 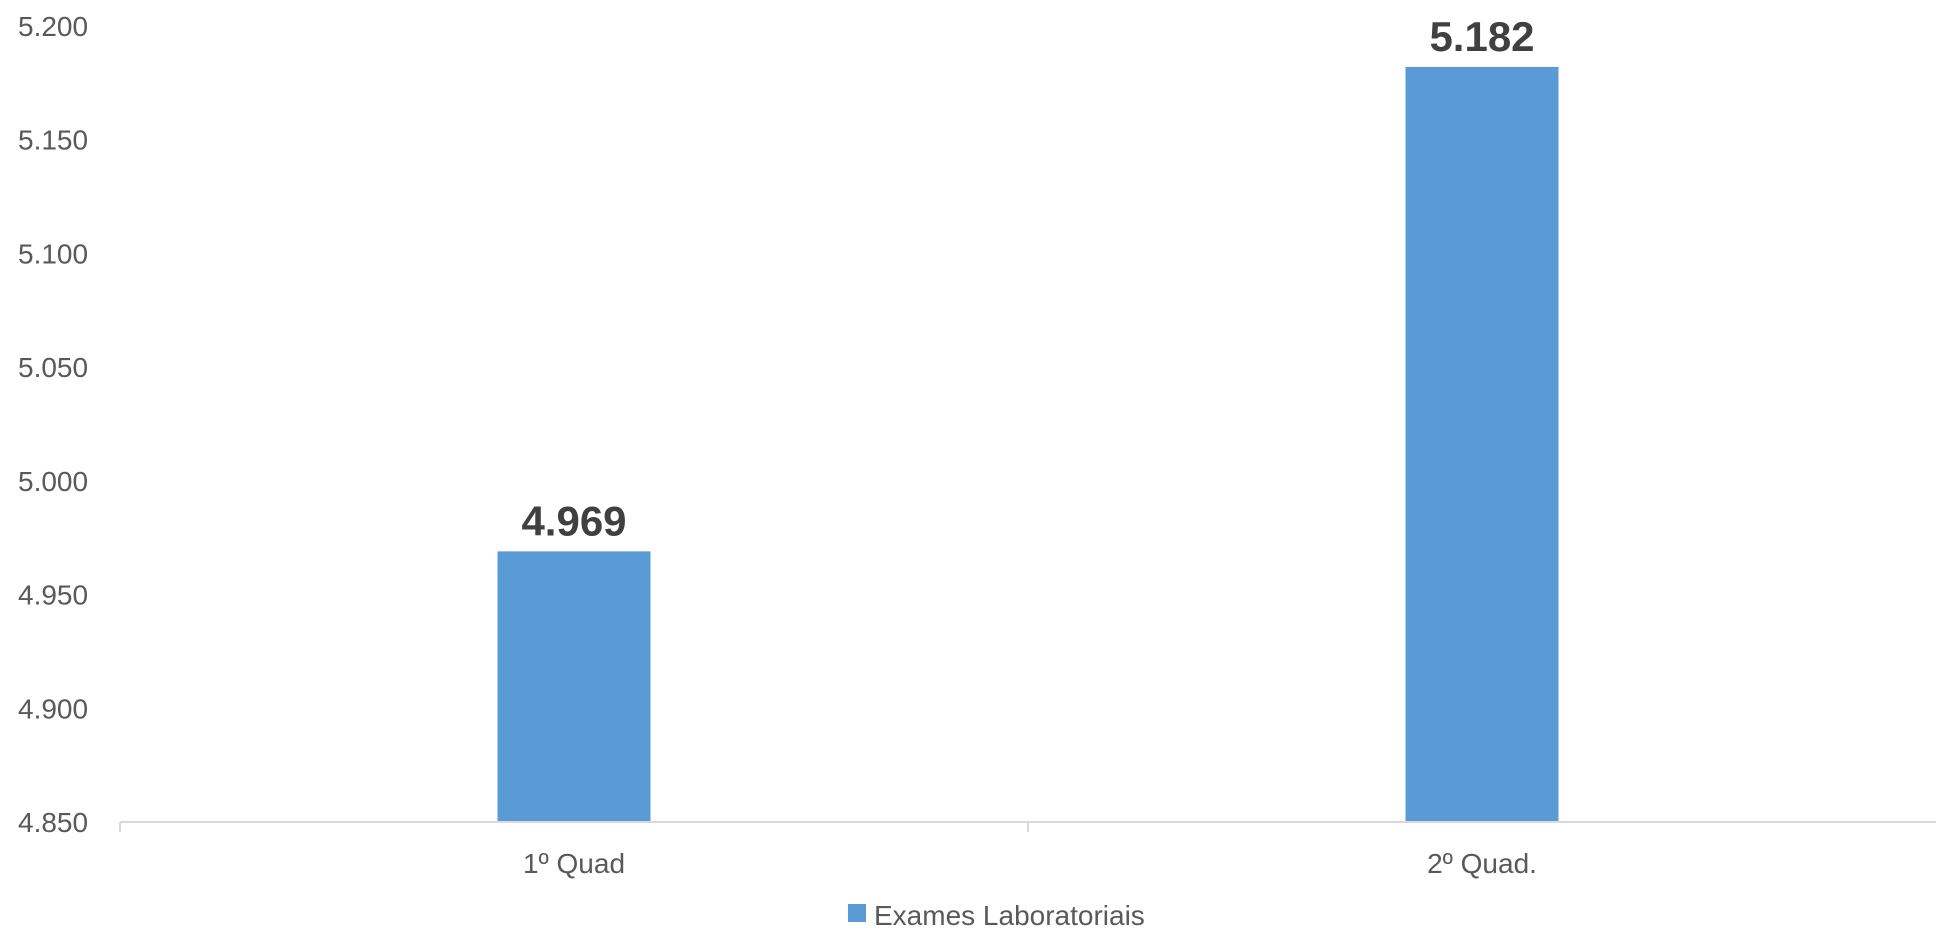 I want to click on legend: Exames Laboratoriais, so click(x=996, y=915).